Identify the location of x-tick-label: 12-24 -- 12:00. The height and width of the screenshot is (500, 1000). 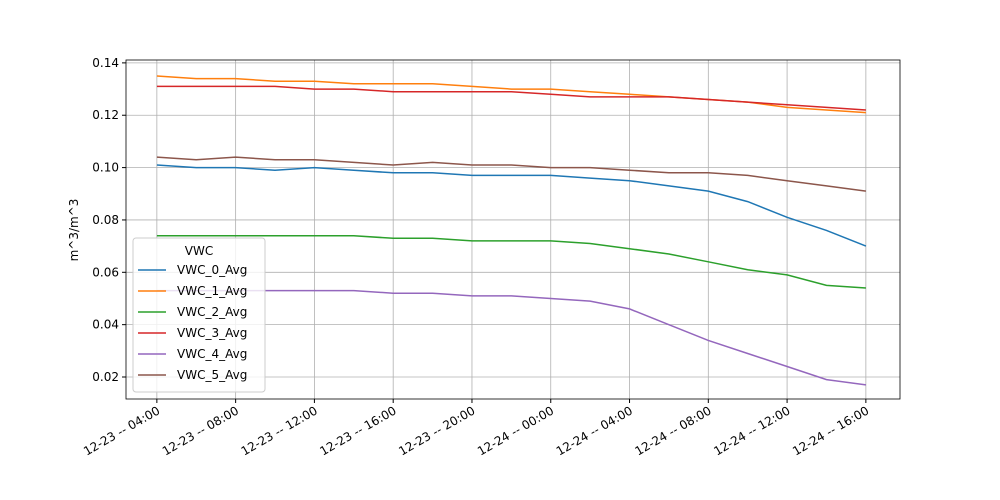
(751, 430).